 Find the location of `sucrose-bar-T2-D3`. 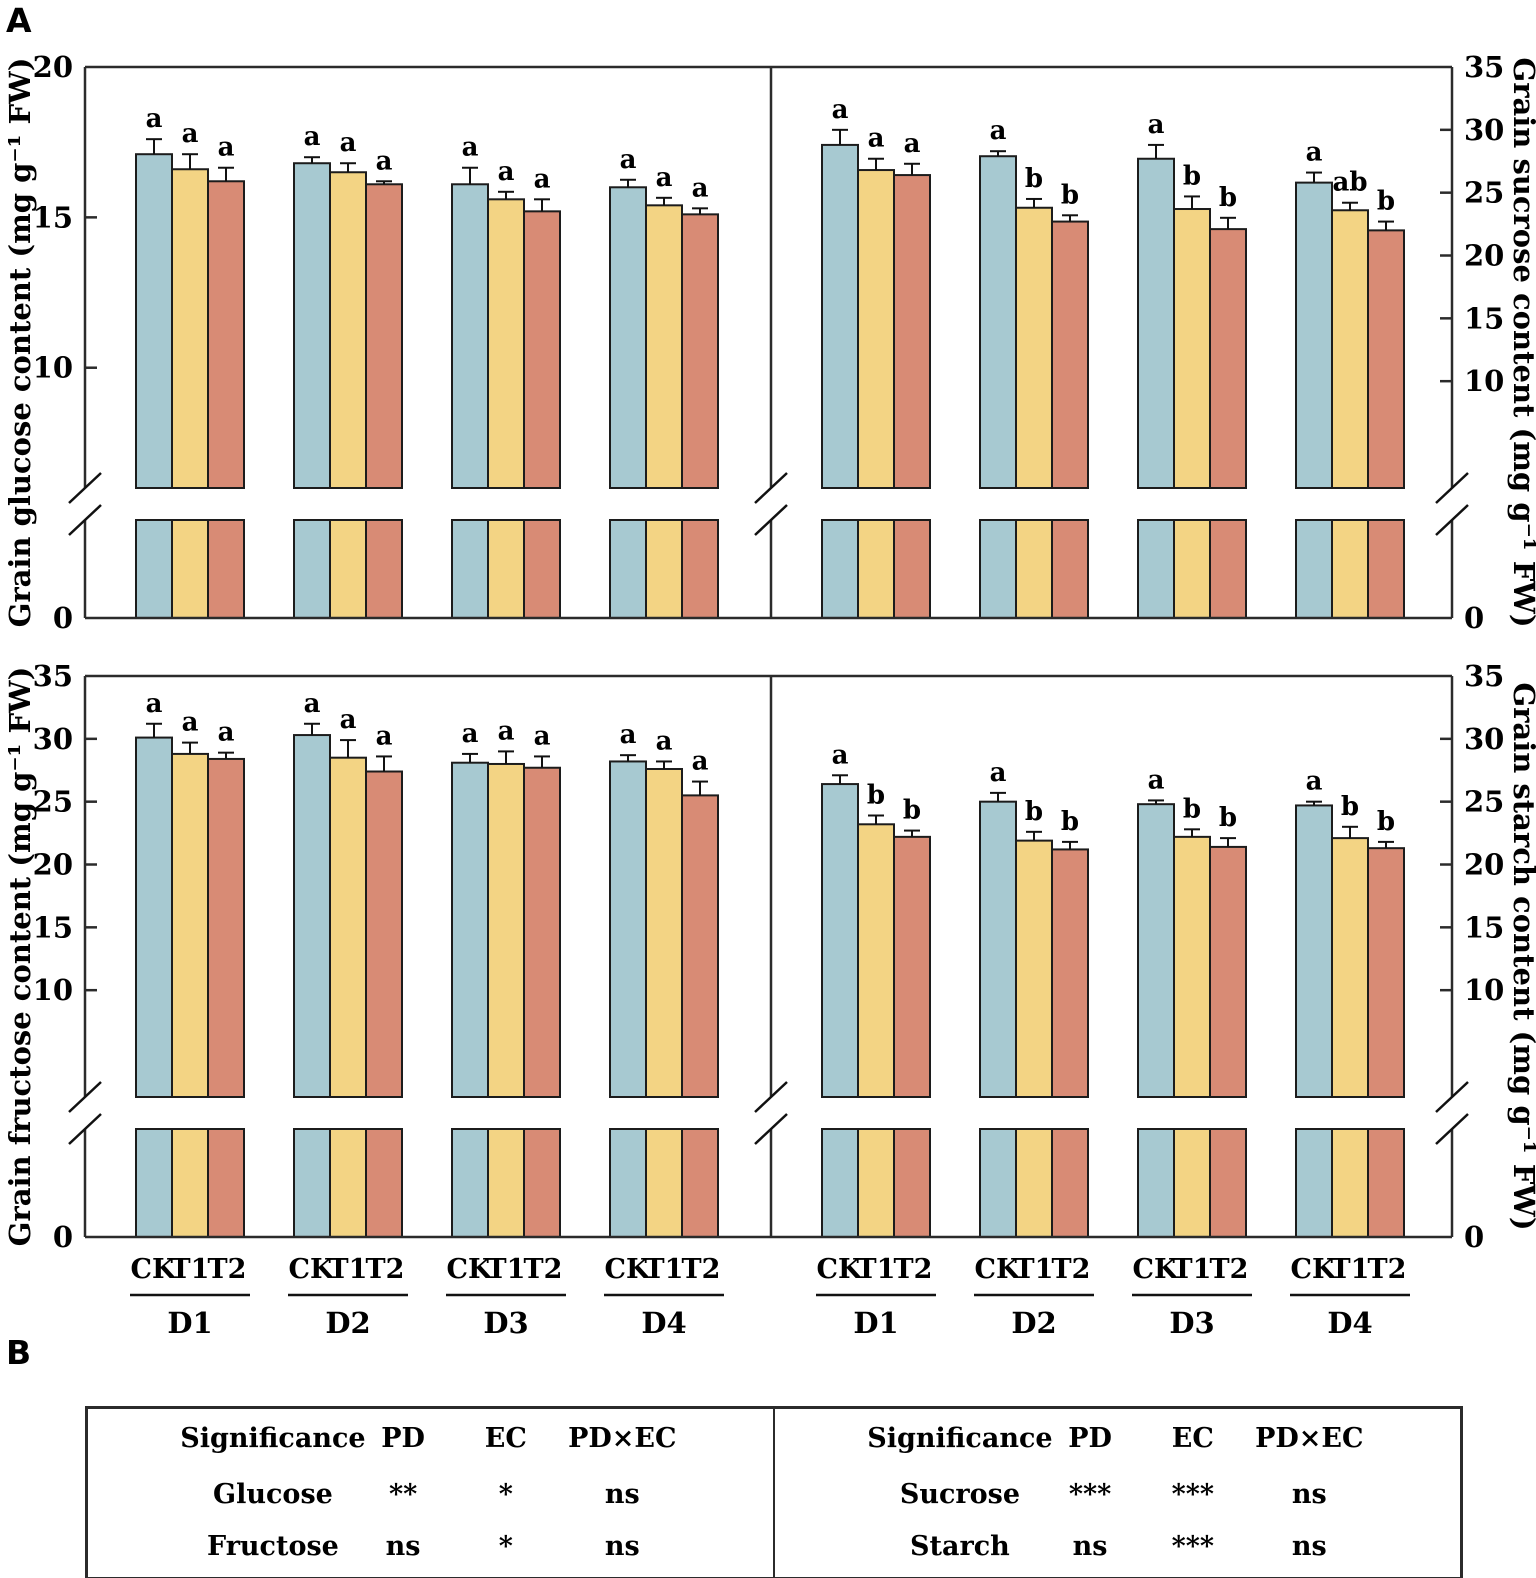

sucrose-bar-T2-D3 is located at coordinates (1228, 358).